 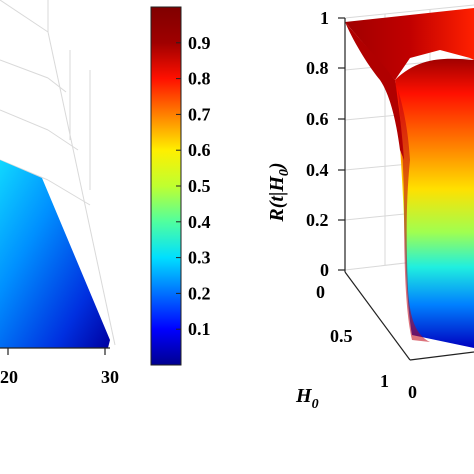 What do you see at coordinates (110, 377) in the screenshot?
I see `left-x-tick: 30` at bounding box center [110, 377].